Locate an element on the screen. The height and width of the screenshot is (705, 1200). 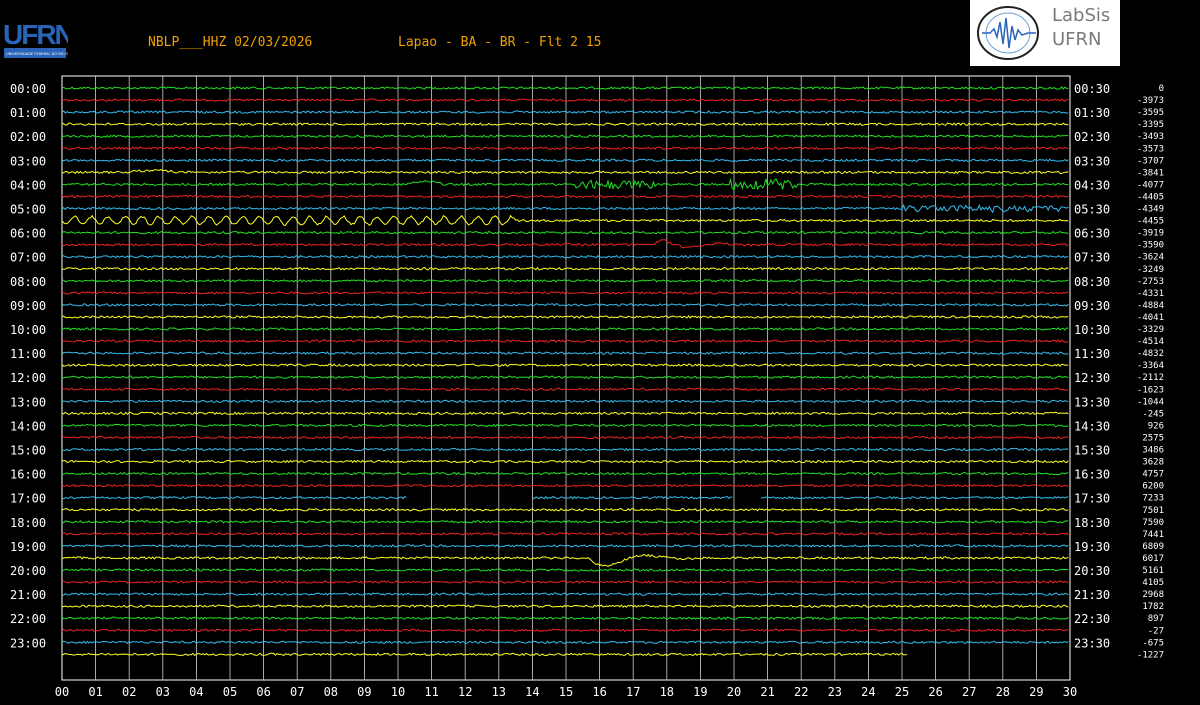
half-hour-label: 16:30 is located at coordinates (1092, 475).